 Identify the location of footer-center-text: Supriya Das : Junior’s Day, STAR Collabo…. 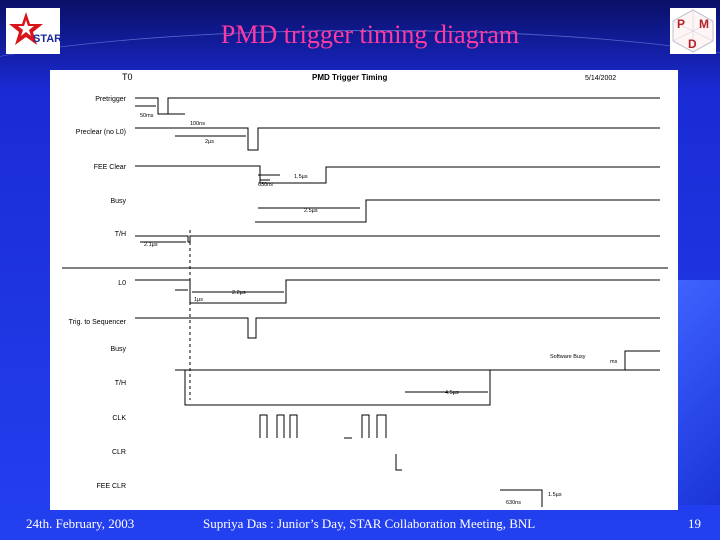
(369, 523).